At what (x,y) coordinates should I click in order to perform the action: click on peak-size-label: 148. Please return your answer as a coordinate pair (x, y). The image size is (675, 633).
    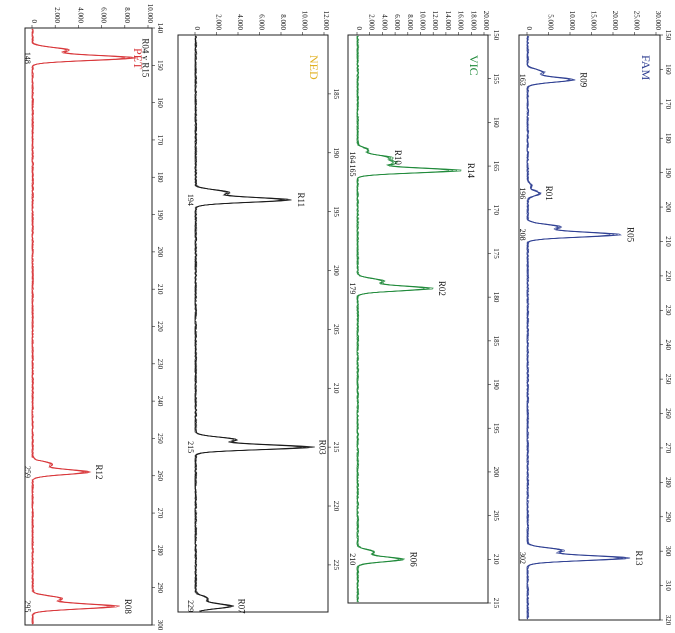
    Looking at the image, I should click on (27, 58).